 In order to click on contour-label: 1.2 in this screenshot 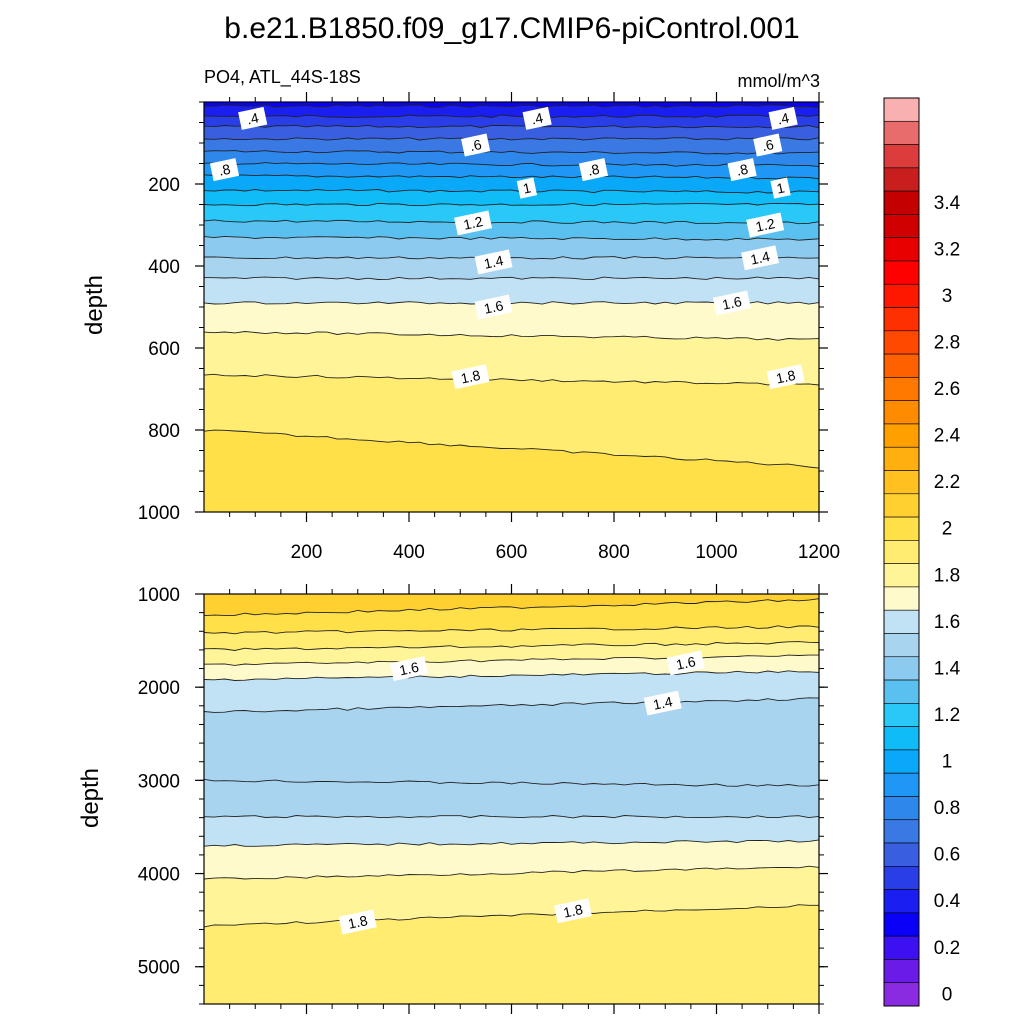, I will do `click(473, 223)`.